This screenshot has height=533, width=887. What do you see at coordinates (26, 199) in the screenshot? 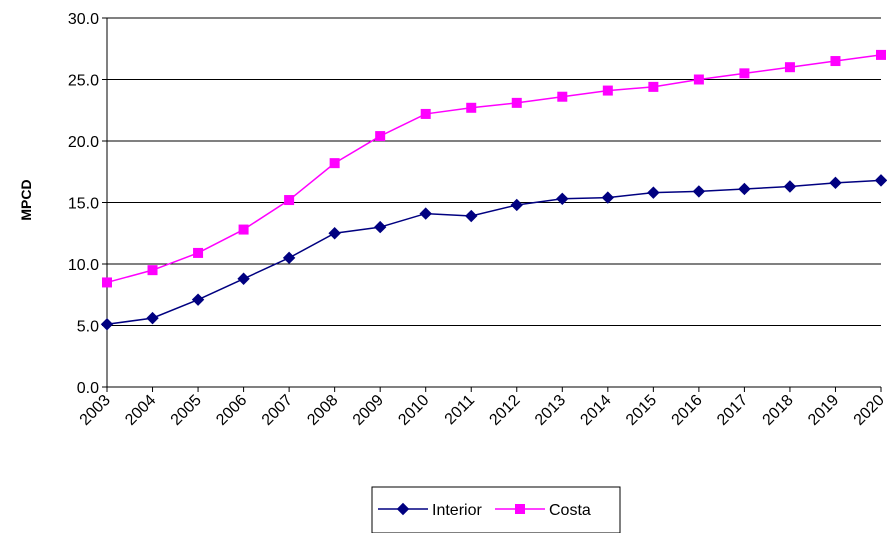
I see `y-axis-label: MPCD` at bounding box center [26, 199].